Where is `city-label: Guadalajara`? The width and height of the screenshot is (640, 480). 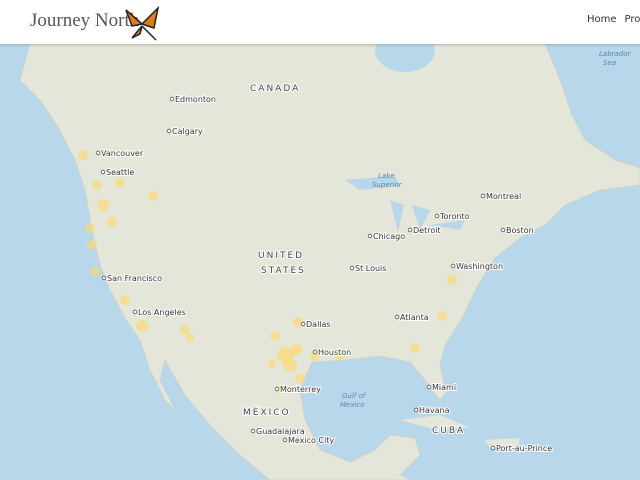
city-label: Guadalajara is located at coordinates (280, 431).